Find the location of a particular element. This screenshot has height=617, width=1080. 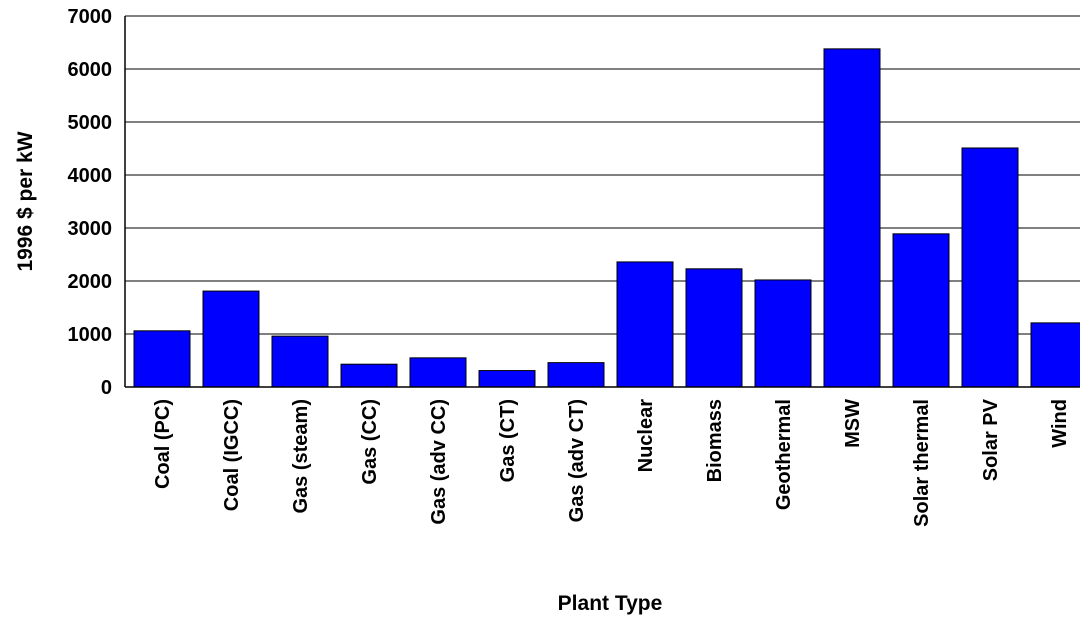

x-tick-label: Solar PV is located at coordinates (991, 439).